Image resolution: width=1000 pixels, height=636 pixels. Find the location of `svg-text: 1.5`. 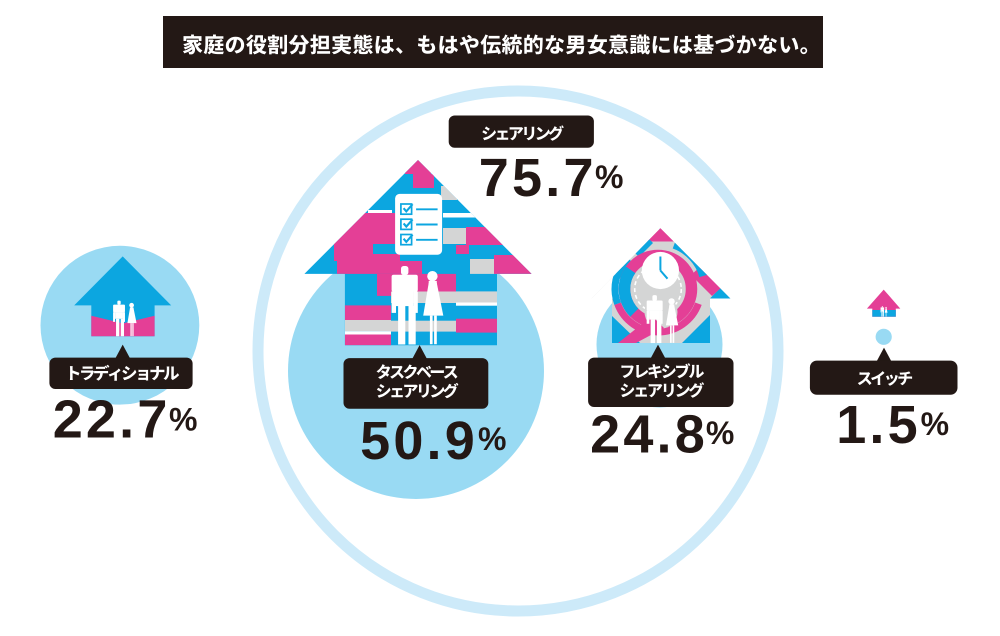

svg-text: 1.5 is located at coordinates (878, 425).